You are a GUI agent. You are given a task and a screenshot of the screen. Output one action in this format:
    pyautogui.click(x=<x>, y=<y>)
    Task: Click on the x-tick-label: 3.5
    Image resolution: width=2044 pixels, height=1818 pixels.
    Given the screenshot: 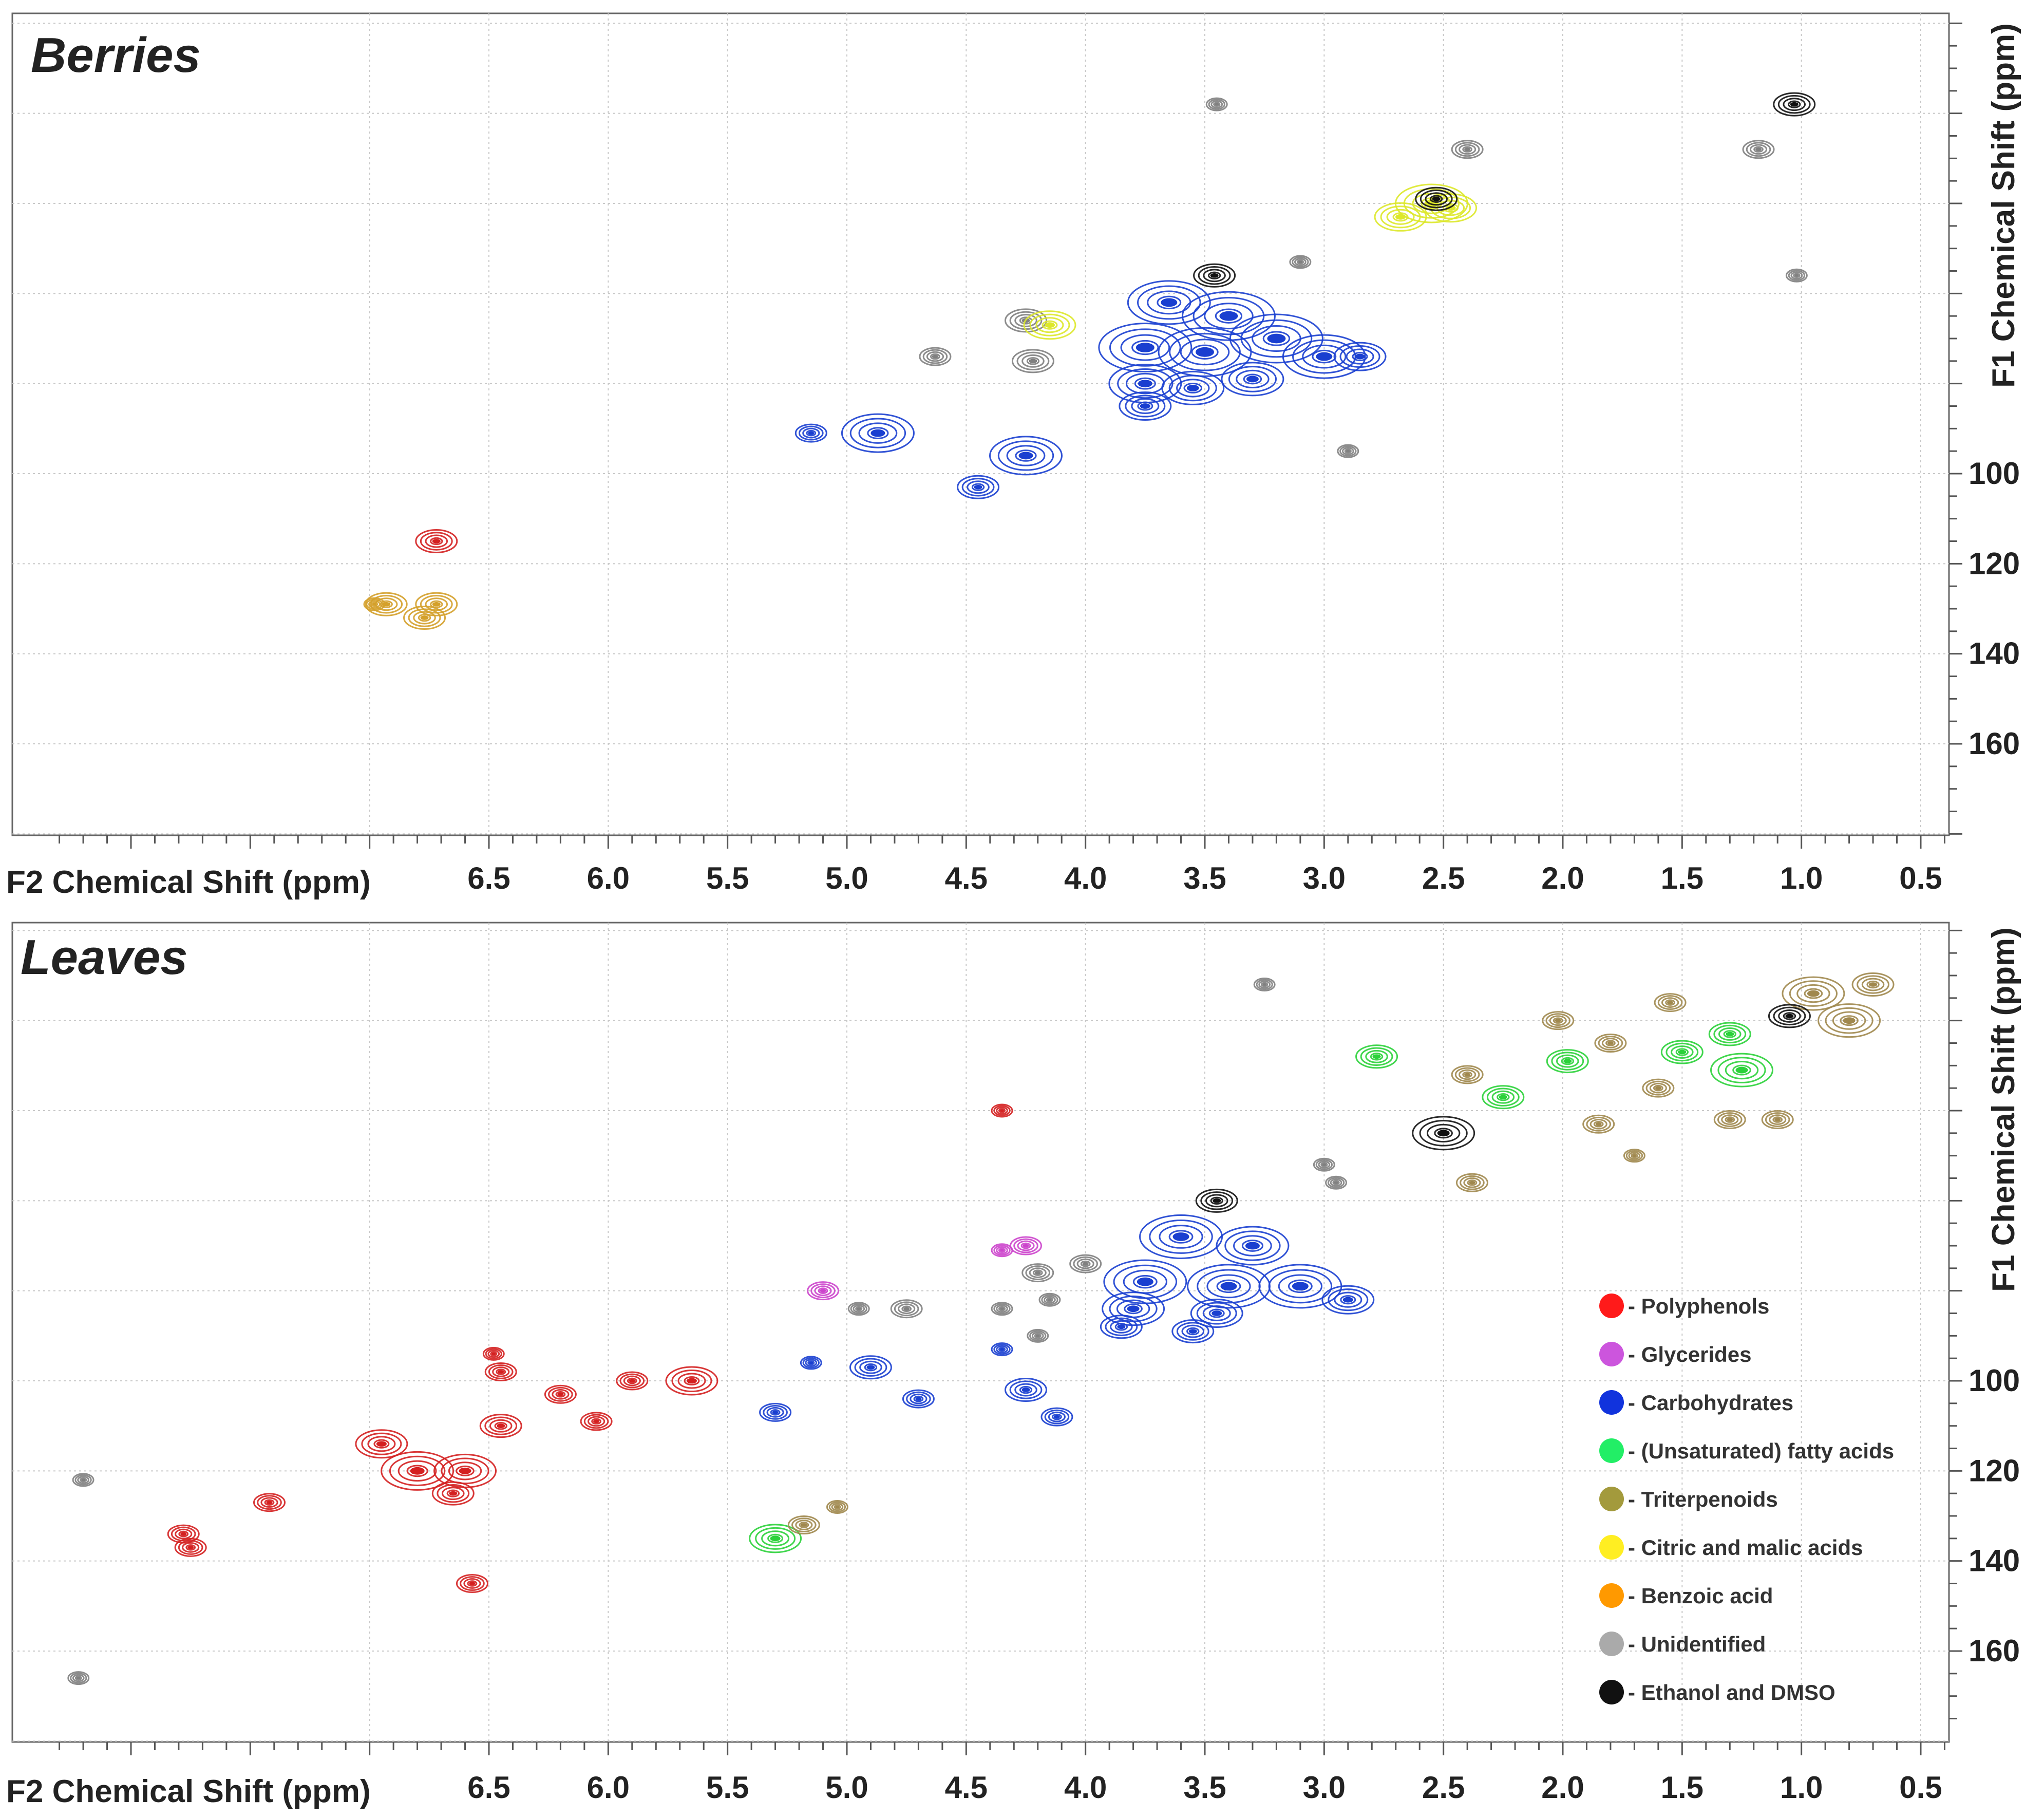 What is the action you would take?
    pyautogui.click(x=1204, y=1788)
    